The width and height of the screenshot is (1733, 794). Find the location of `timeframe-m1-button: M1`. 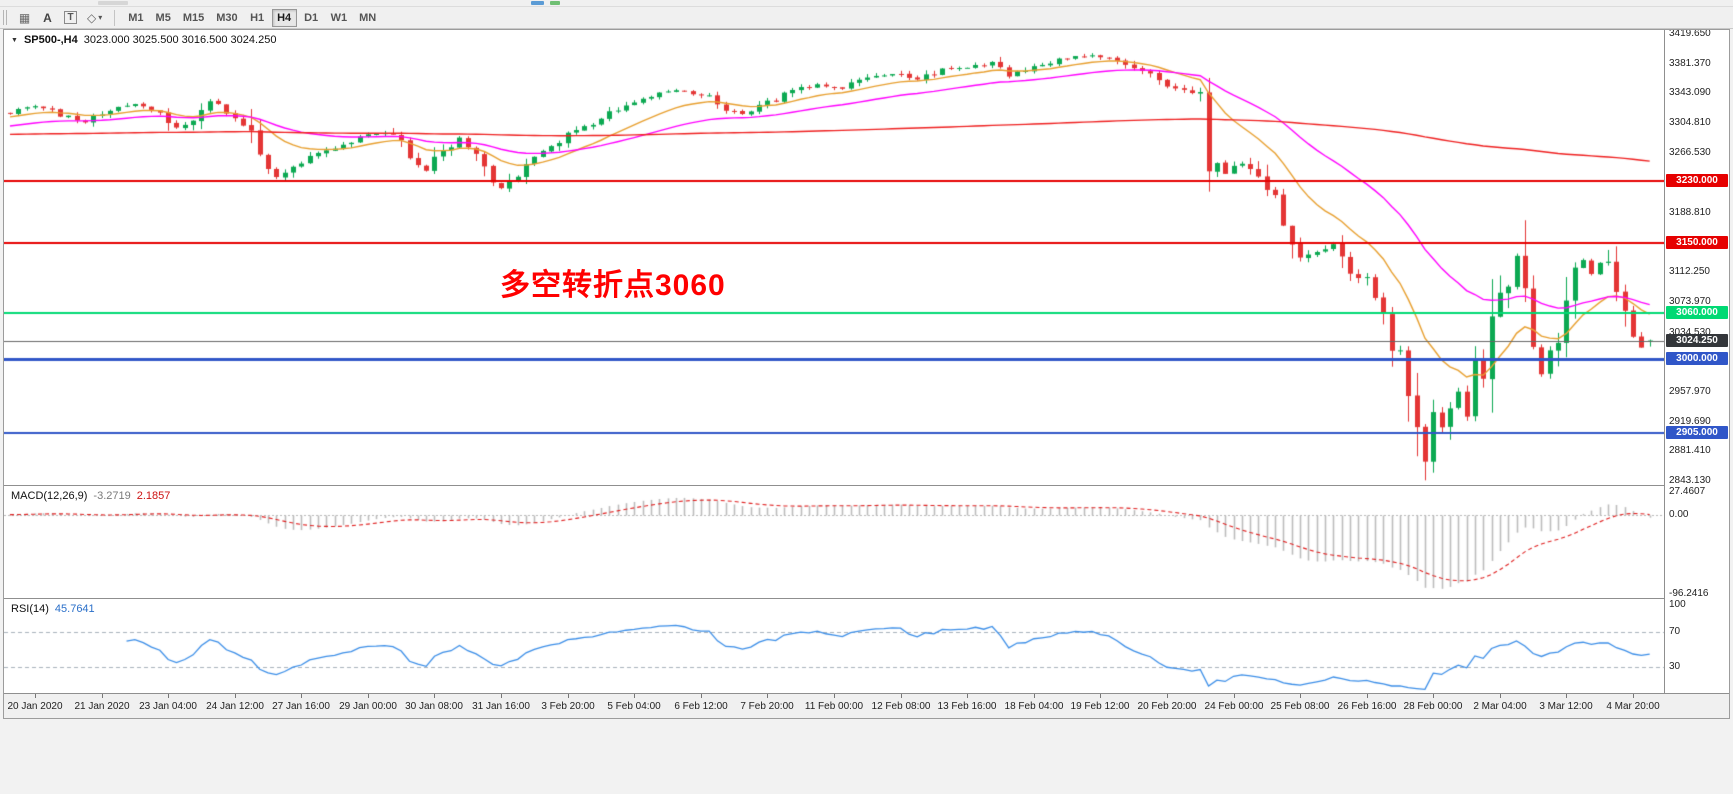

timeframe-m1-button: M1 is located at coordinates (135, 18).